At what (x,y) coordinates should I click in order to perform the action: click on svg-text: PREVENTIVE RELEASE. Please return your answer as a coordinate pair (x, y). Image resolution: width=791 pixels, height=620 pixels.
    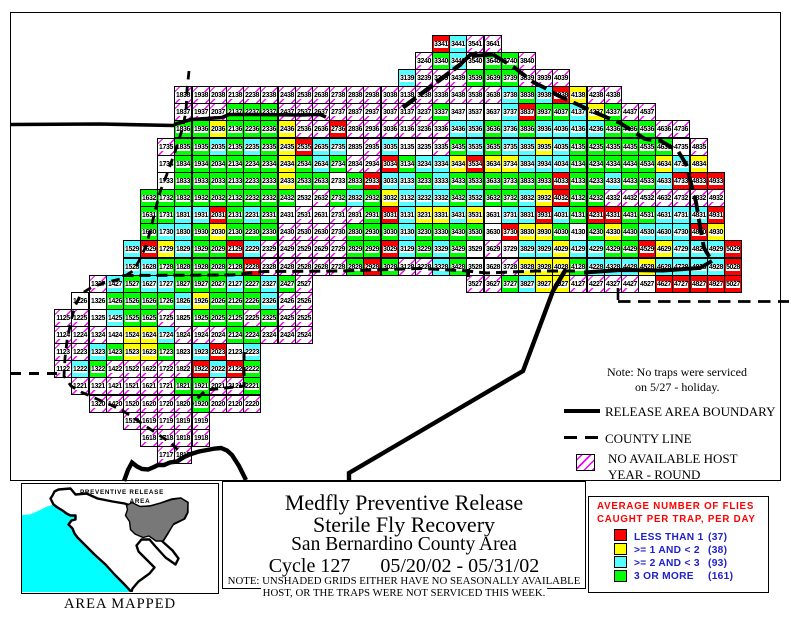
    Looking at the image, I should click on (122, 492).